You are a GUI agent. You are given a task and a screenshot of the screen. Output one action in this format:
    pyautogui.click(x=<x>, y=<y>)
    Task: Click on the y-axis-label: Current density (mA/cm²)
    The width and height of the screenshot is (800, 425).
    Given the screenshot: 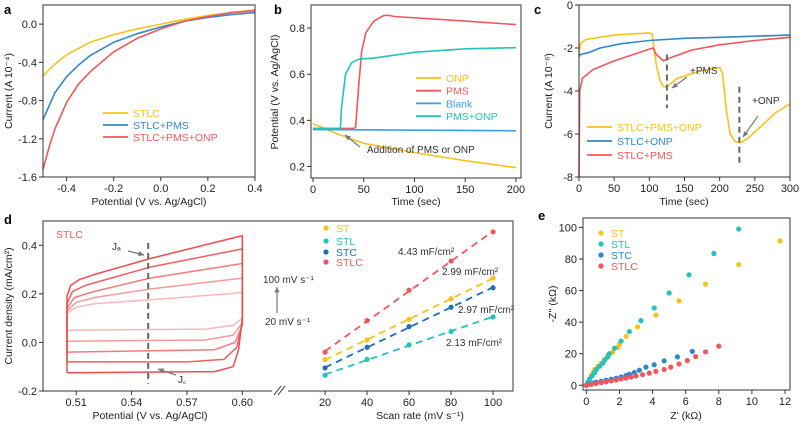 What is the action you would take?
    pyautogui.click(x=9, y=305)
    